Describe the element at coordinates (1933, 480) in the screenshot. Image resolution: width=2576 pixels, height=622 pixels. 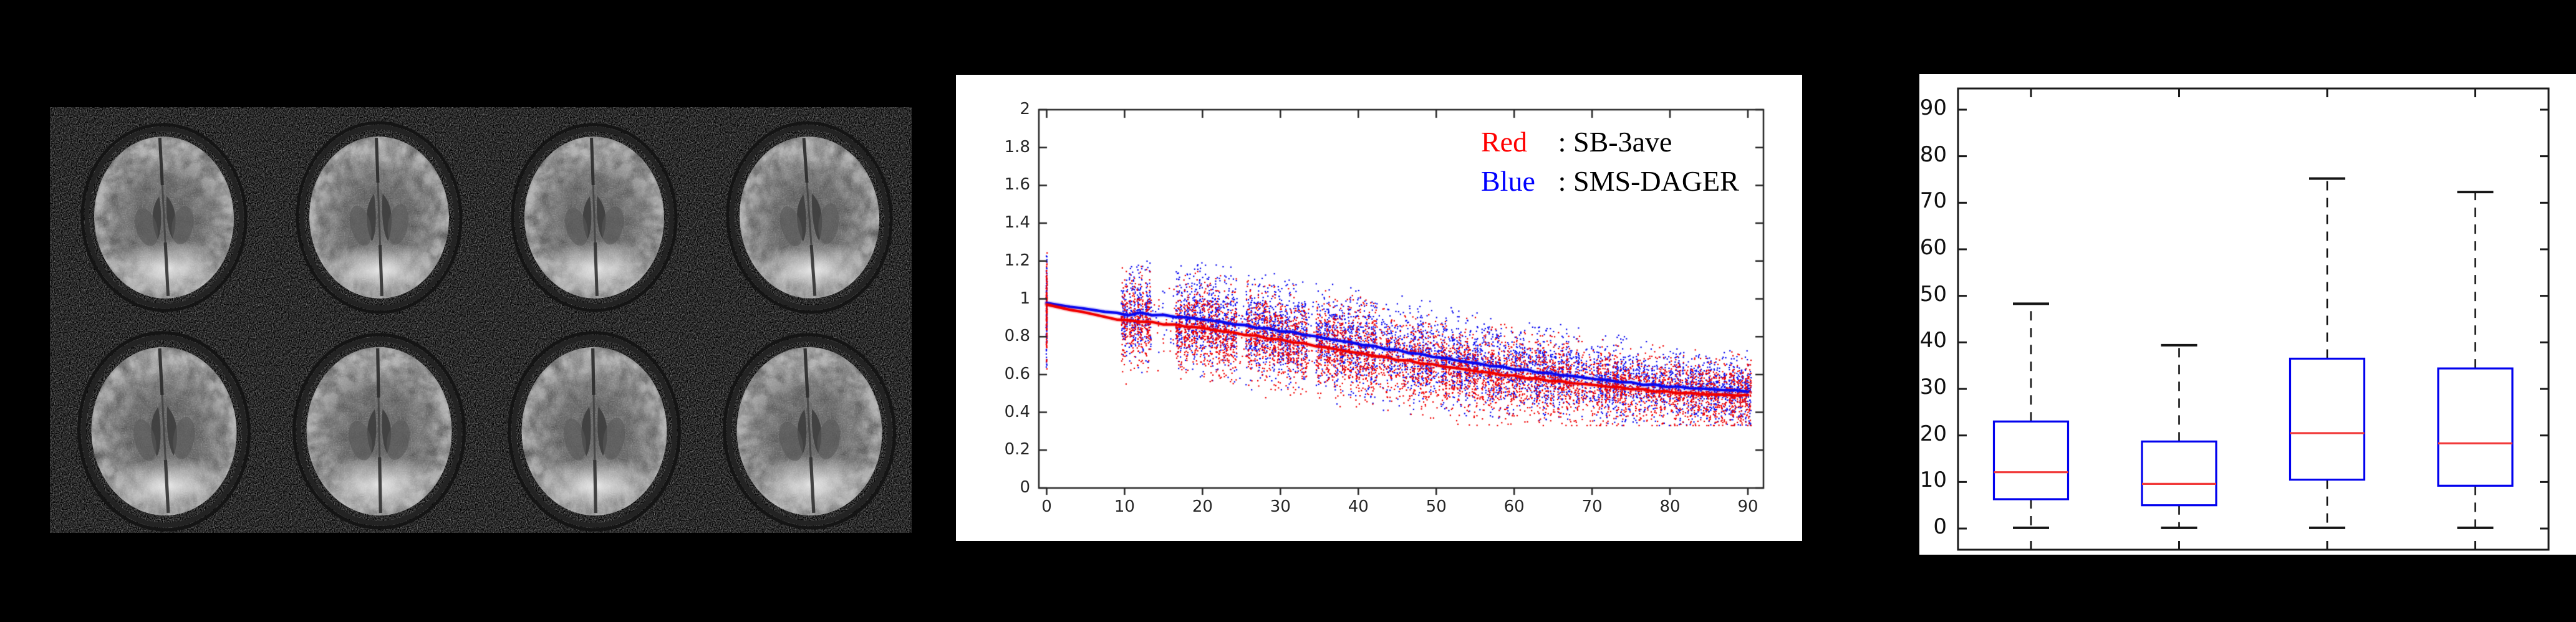
I see `box-y-tick-label-10: 10` at that location.